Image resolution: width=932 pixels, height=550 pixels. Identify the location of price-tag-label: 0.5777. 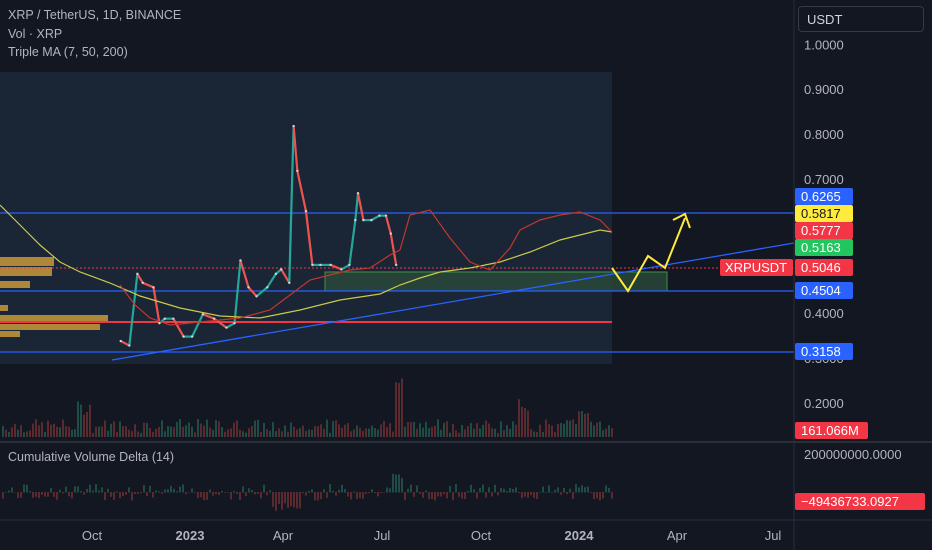
(821, 230).